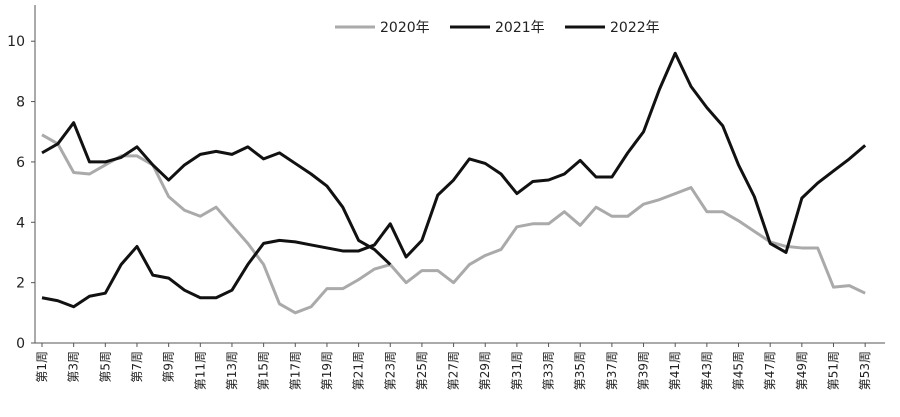 The width and height of the screenshot is (900, 417). What do you see at coordinates (169, 367) in the screenshot?
I see `x-tick-label: 第9周` at bounding box center [169, 367].